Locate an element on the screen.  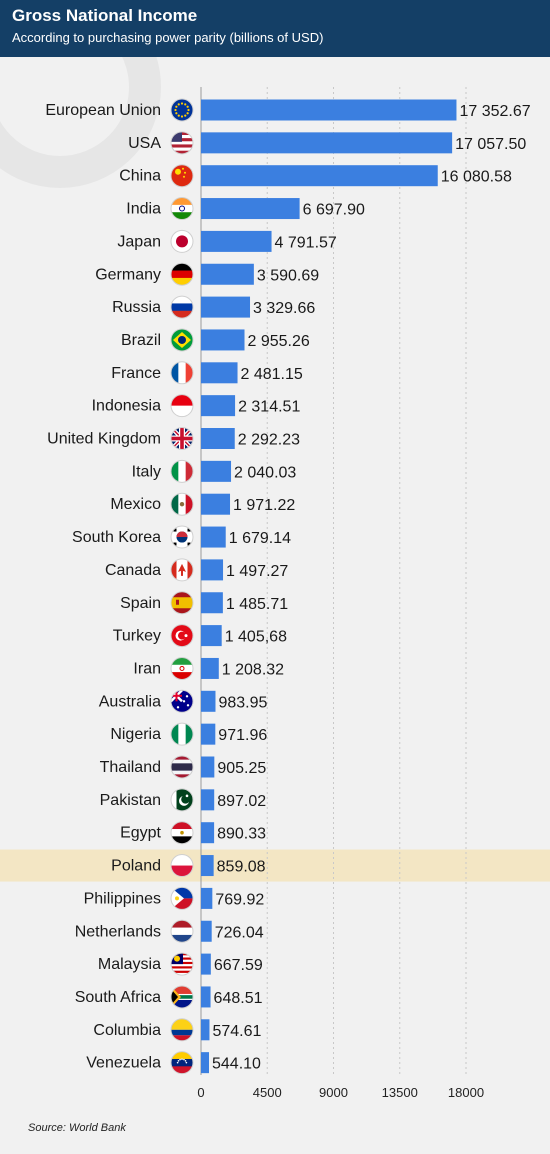
category-label: China is located at coordinates (140, 176).